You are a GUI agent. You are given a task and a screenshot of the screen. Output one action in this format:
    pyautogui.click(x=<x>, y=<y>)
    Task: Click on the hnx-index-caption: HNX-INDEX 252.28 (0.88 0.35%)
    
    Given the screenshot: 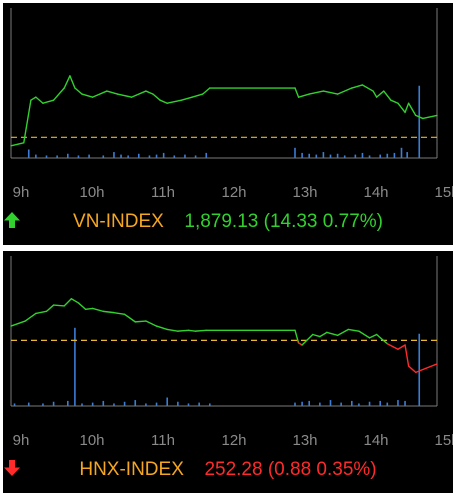 What is the action you would take?
    pyautogui.click(x=228, y=470)
    